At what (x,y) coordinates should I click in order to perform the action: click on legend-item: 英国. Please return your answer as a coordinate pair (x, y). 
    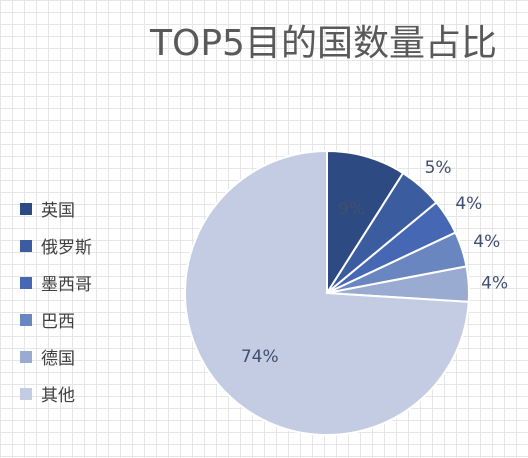
    Looking at the image, I should click on (56, 208).